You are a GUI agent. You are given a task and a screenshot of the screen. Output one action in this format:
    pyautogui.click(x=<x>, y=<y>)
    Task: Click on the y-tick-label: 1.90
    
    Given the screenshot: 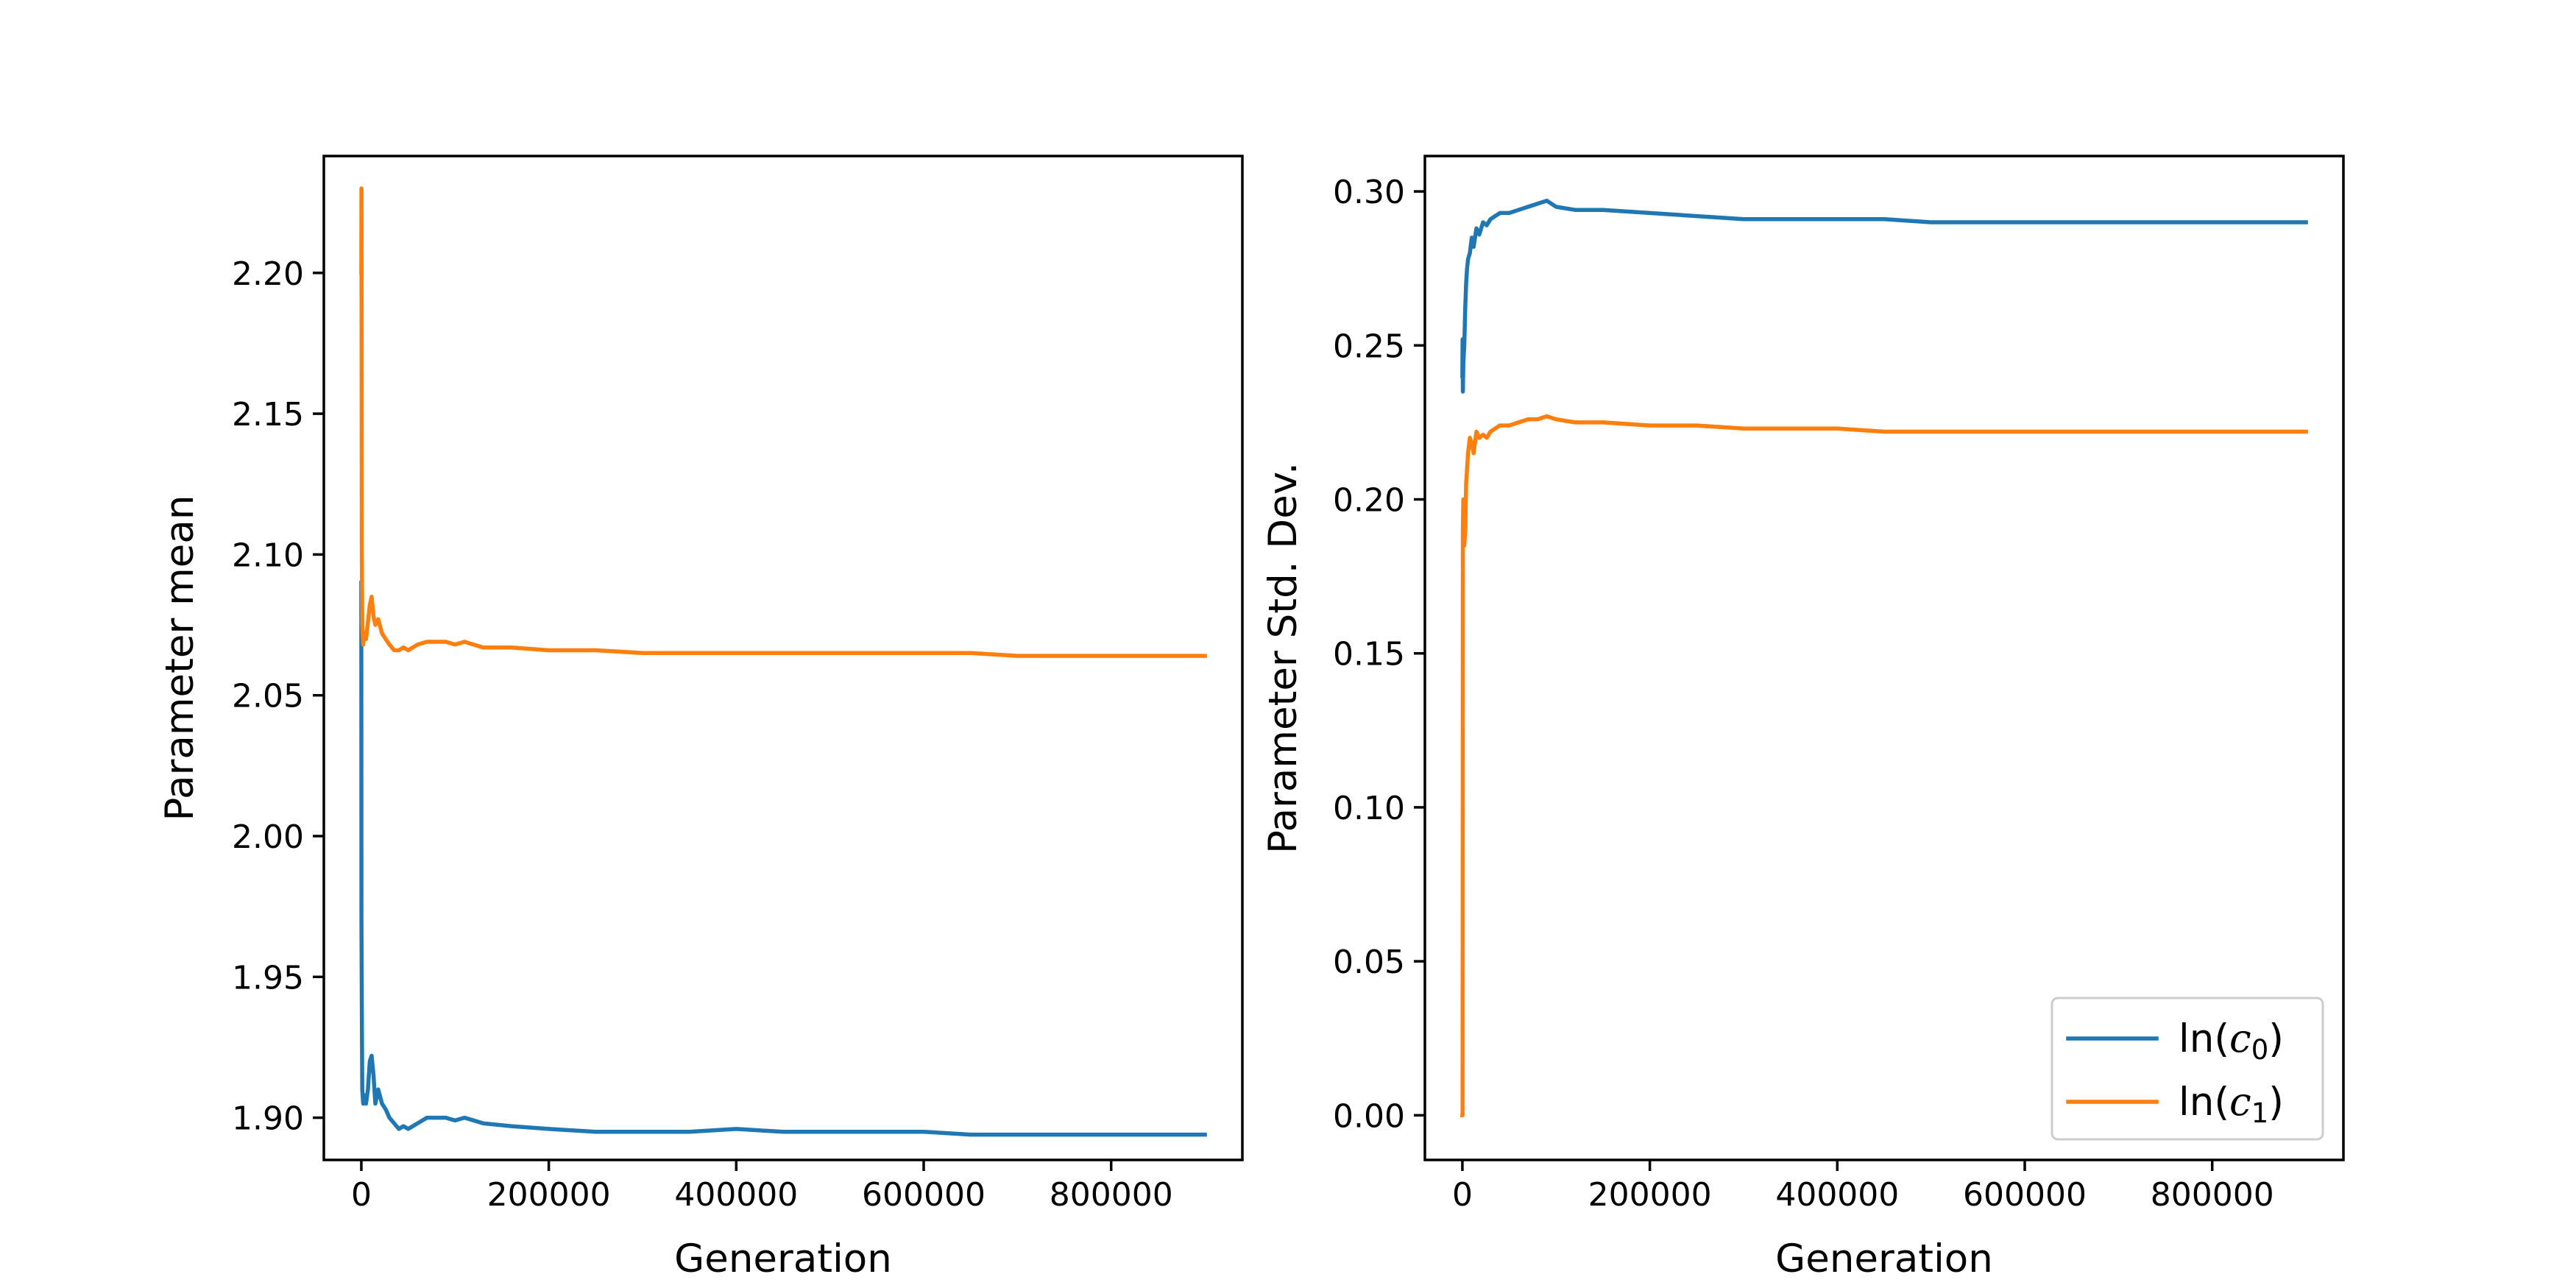 What is the action you would take?
    pyautogui.click(x=268, y=1119)
    